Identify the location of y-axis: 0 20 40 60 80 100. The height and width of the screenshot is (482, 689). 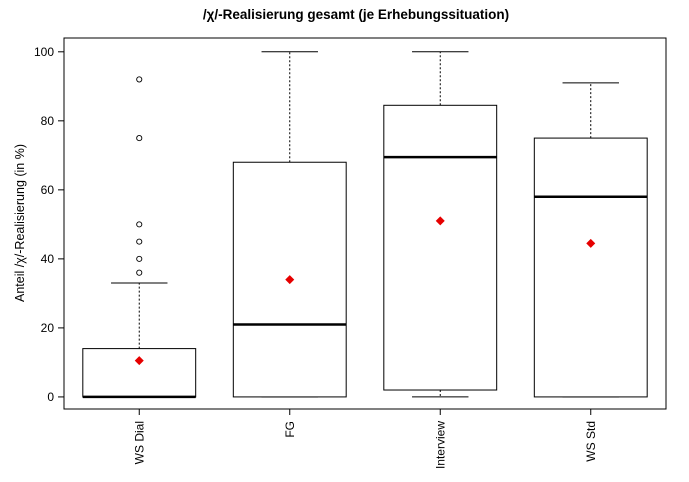
(49, 224).